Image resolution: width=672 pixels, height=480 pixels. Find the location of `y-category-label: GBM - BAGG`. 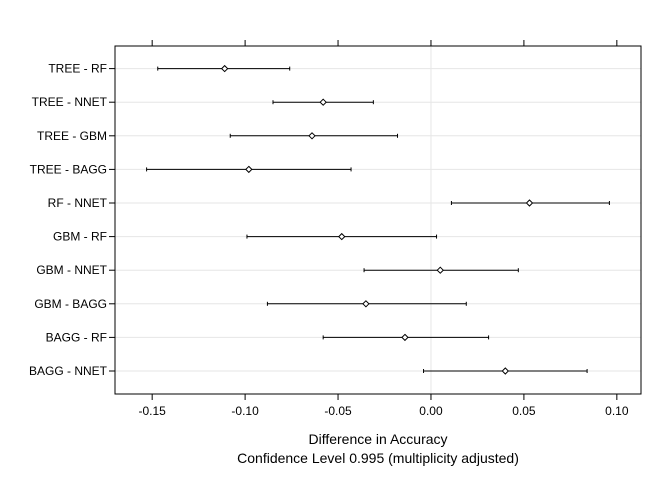

y-category-label: GBM - BAGG is located at coordinates (70, 304).